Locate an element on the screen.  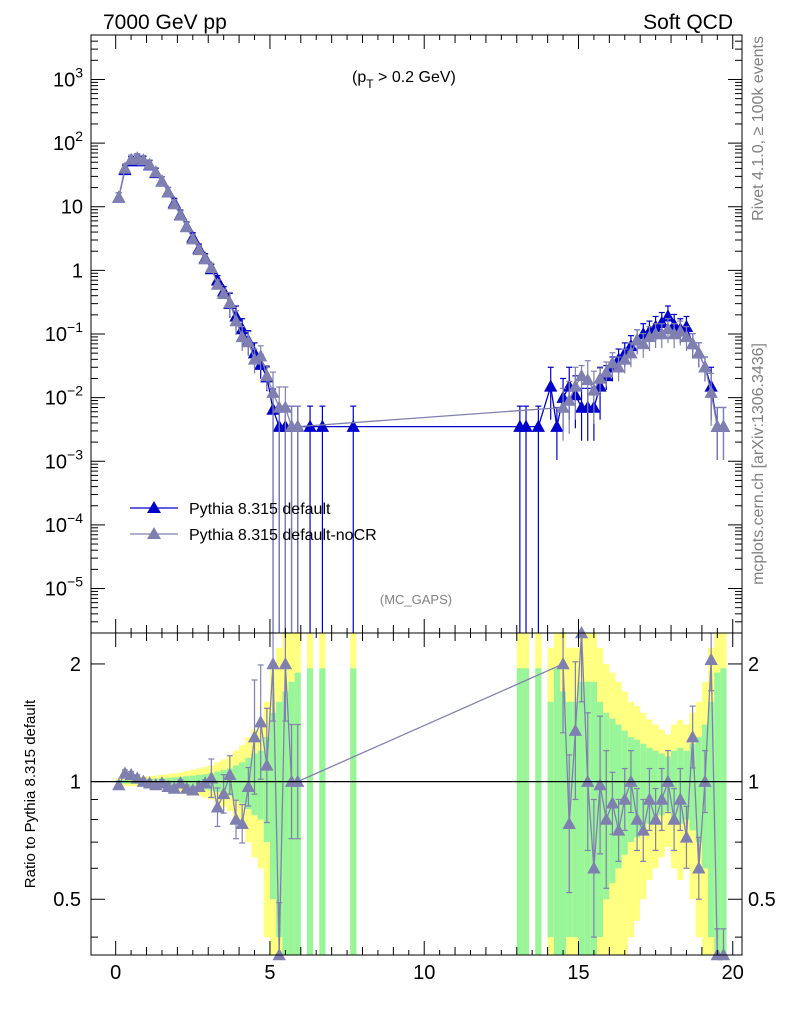
ratio-x-tick-label: 15 is located at coordinates (578, 973).